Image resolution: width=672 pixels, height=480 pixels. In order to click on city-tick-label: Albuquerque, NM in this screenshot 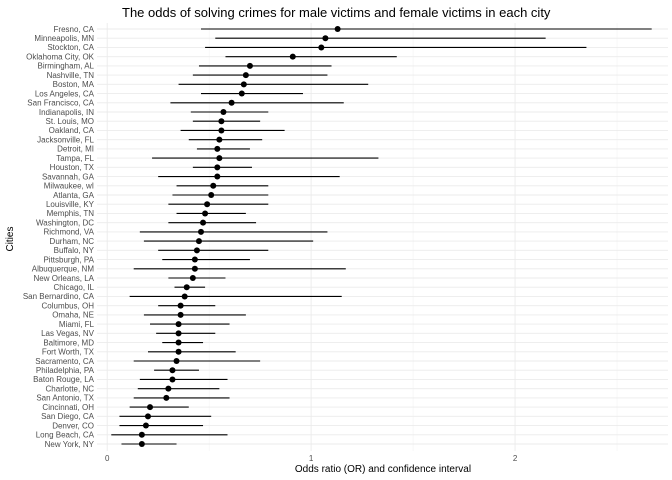, I will do `click(63, 269)`.